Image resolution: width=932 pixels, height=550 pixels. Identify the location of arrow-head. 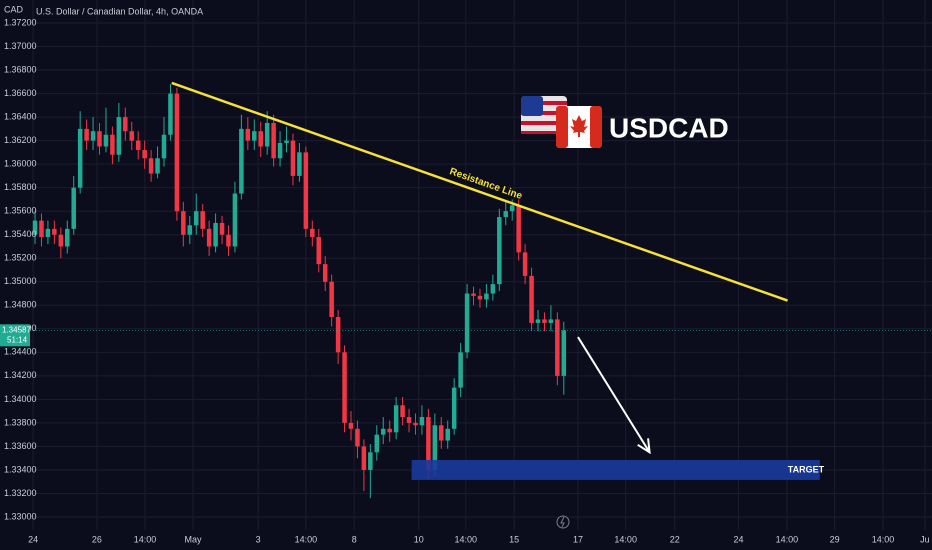
(644, 446).